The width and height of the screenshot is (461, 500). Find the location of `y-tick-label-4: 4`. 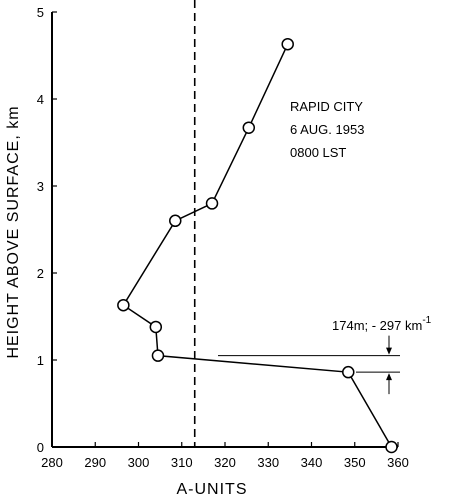

y-tick-label-4: 4 is located at coordinates (40, 99).